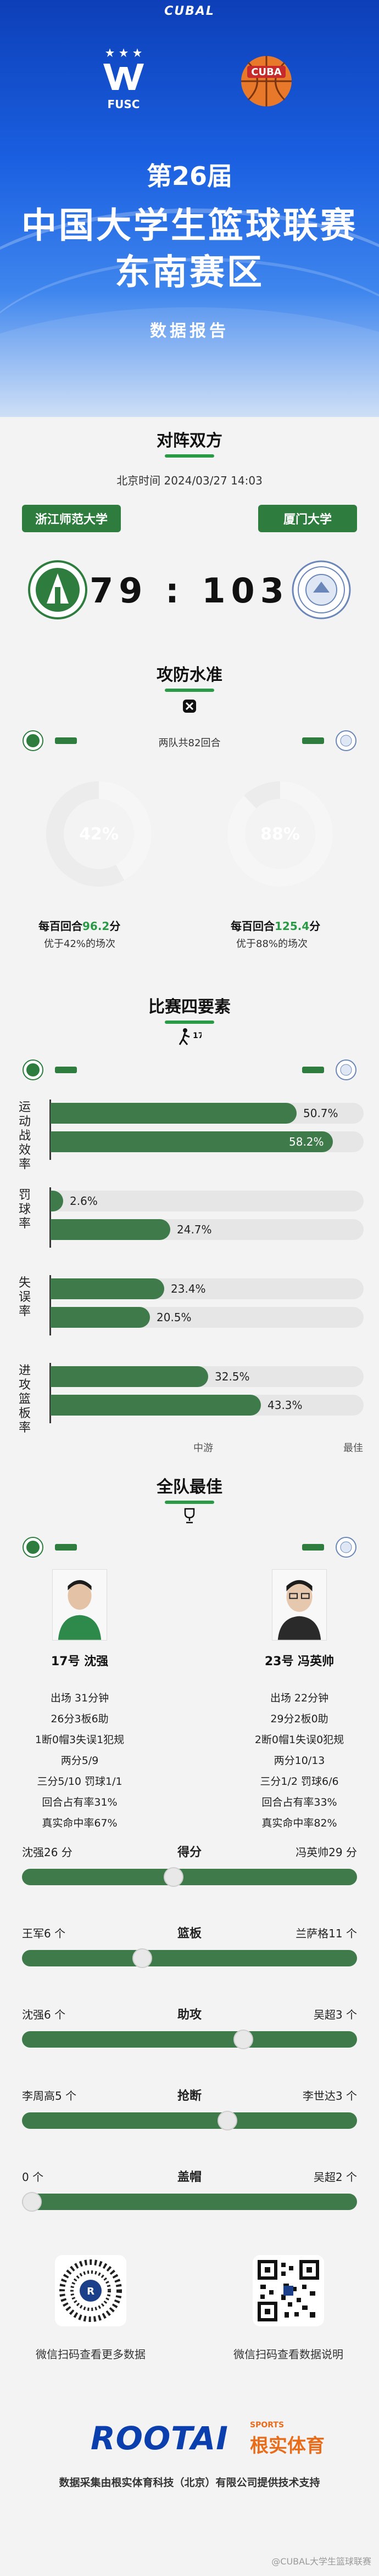  Describe the element at coordinates (189, 226) in the screenshot. I see `league-title: 中国大学生篮球联赛` at that location.